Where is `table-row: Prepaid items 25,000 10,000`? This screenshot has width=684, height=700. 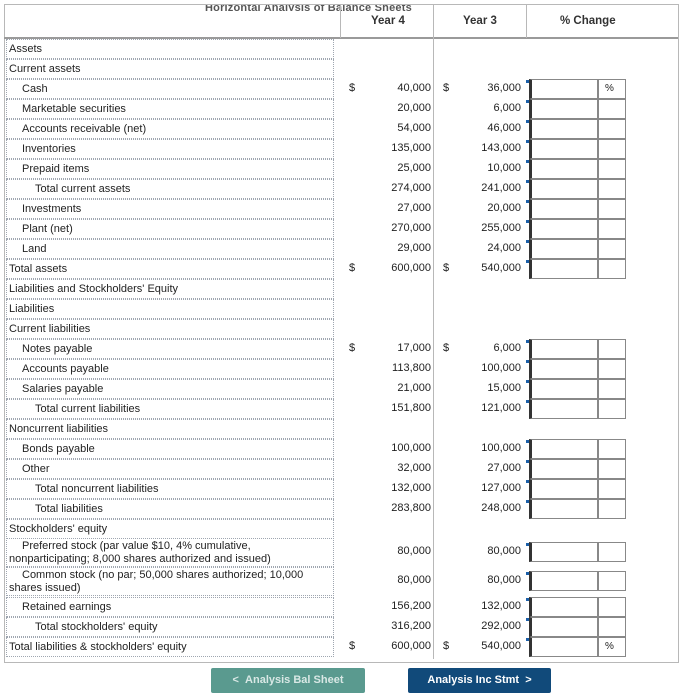
table-row: Prepaid items 25,000 10,000 is located at coordinates (339, 169).